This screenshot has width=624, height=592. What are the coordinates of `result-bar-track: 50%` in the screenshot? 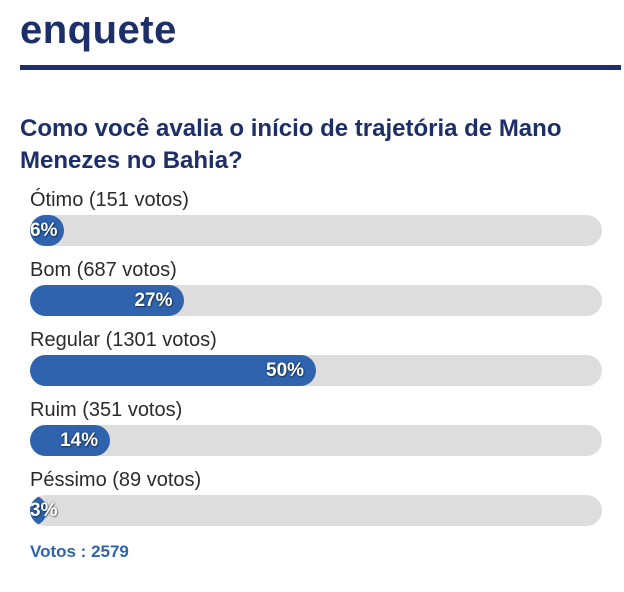 It's located at (316, 370).